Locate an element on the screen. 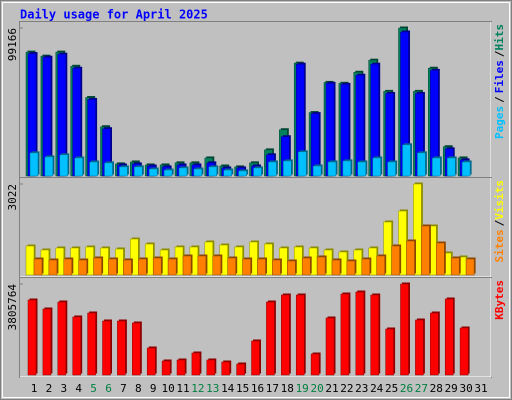 Image resolution: width=512 pixels, height=400 pixels. x-tick-label: 22 is located at coordinates (346, 388).